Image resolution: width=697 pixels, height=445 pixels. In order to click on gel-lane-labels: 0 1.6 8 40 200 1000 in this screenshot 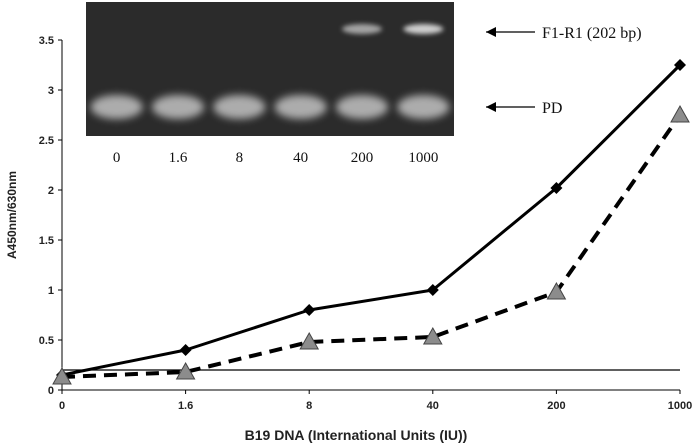, I will do `click(275, 158)`.